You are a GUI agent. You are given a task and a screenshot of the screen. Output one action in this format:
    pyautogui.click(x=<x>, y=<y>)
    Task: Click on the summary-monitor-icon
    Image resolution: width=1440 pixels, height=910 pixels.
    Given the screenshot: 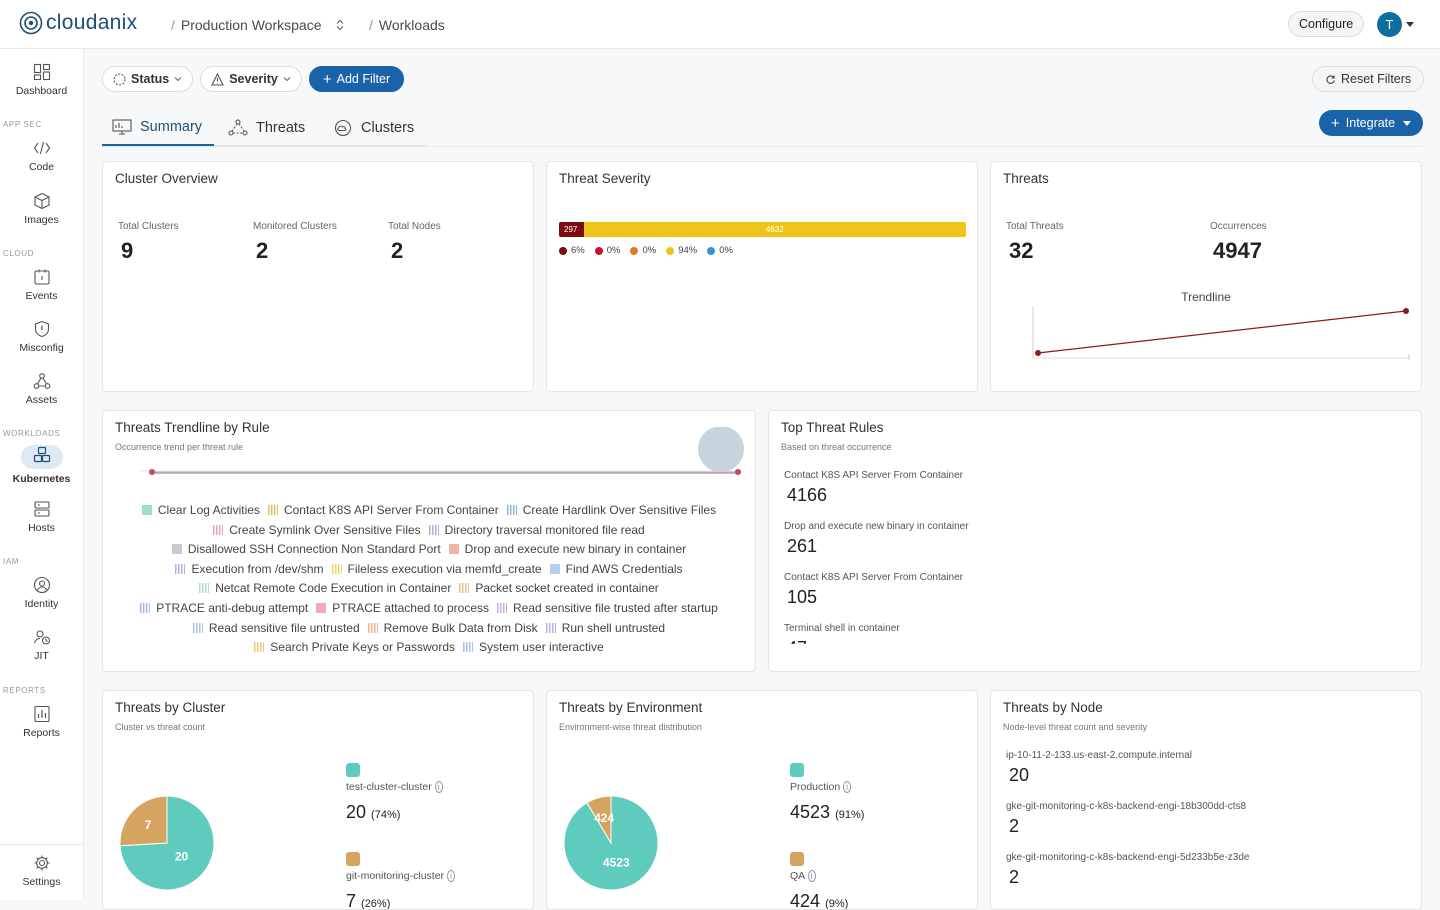 What is the action you would take?
    pyautogui.click(x=122, y=127)
    